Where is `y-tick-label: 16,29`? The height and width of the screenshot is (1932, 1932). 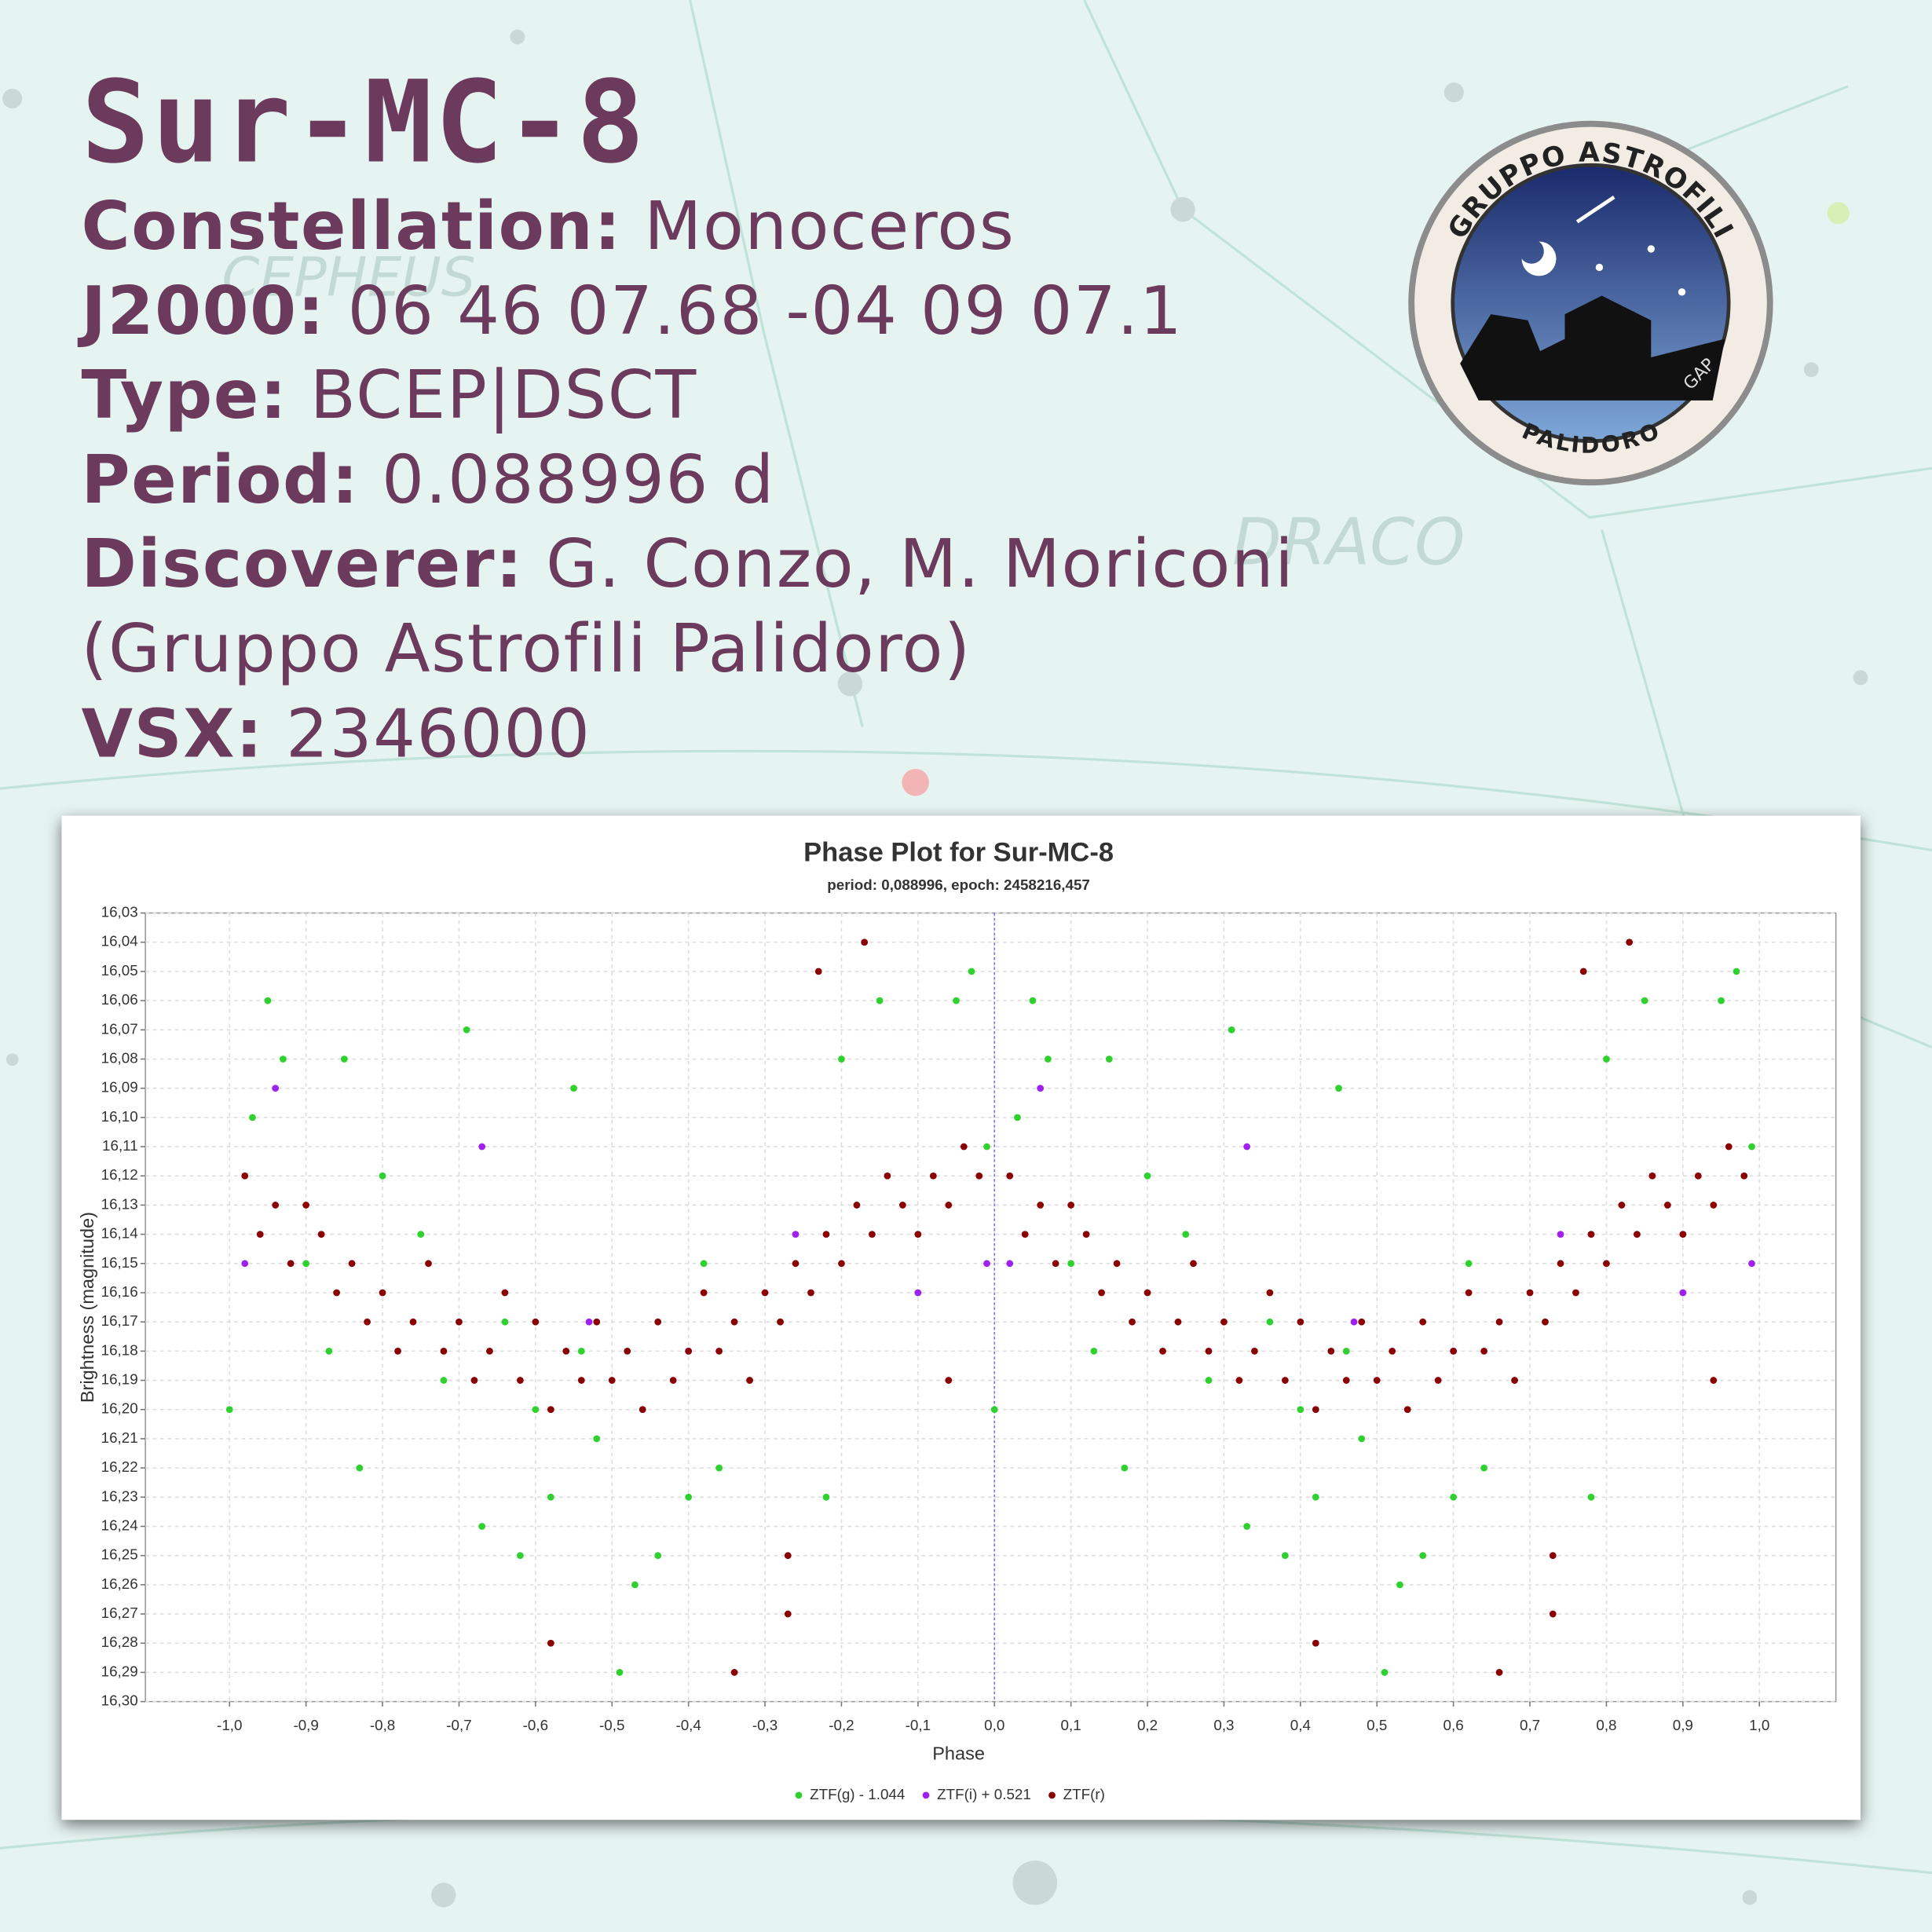
y-tick-label: 16,29 is located at coordinates (120, 1671).